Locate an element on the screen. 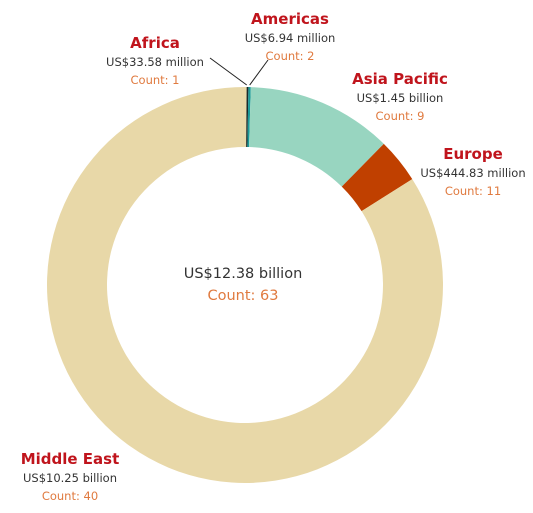 This screenshot has width=533, height=513. slice-asia-pacific is located at coordinates (316, 137).